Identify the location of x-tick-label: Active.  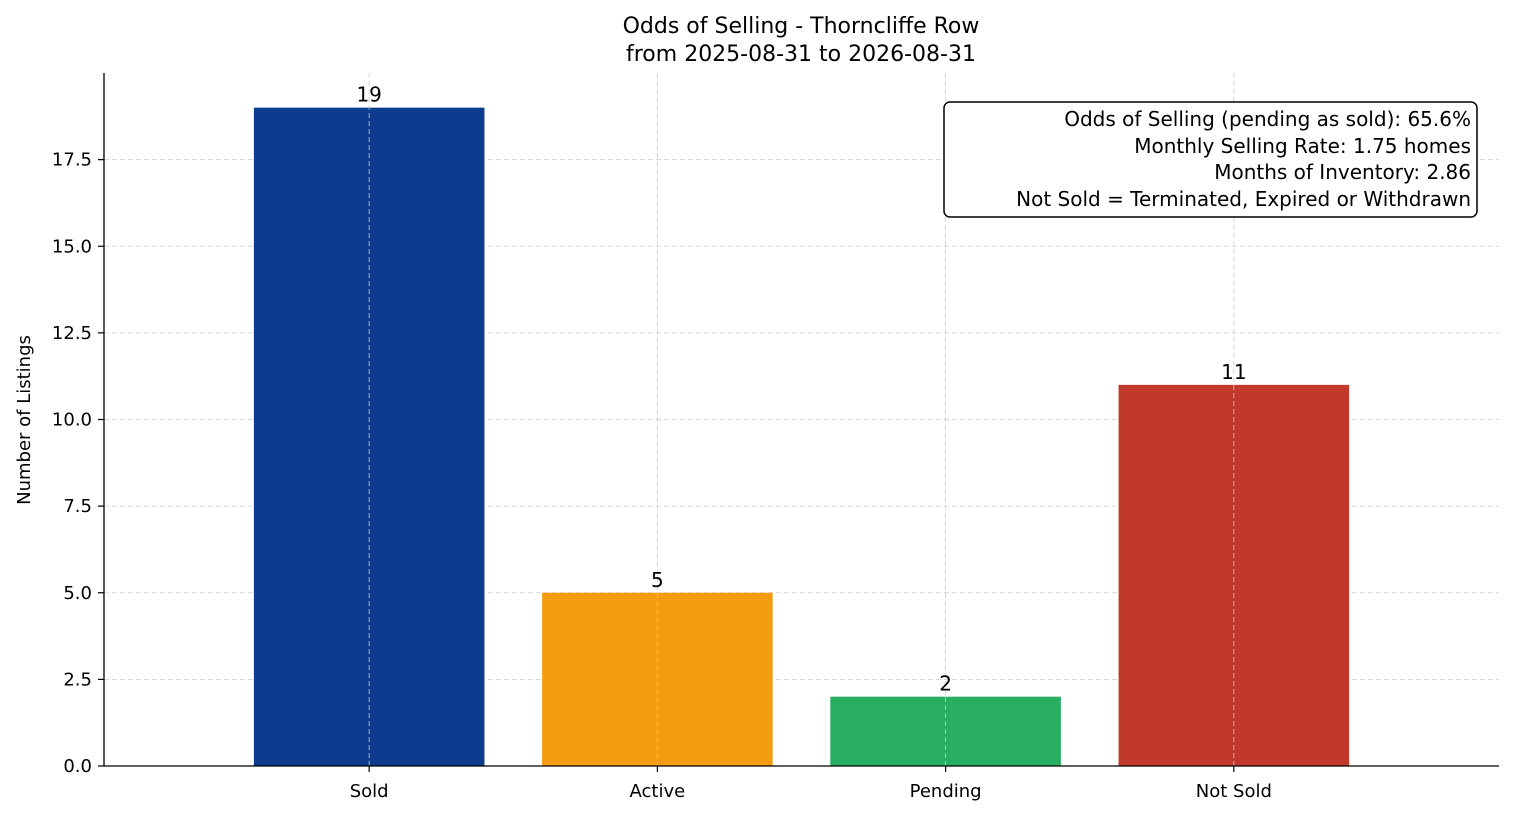
(658, 791).